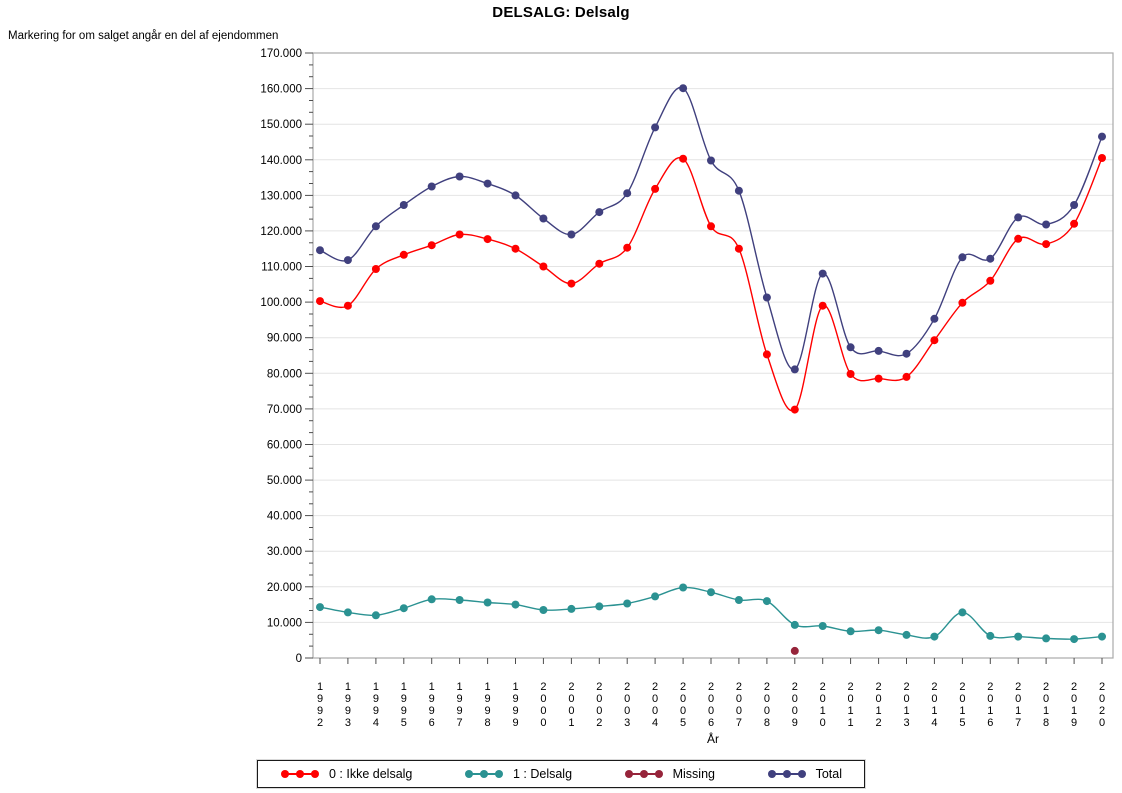 Image resolution: width=1122 pixels, height=793 pixels. What do you see at coordinates (281, 268) in the screenshot?
I see `y-tick-label: 110.000` at bounding box center [281, 268].